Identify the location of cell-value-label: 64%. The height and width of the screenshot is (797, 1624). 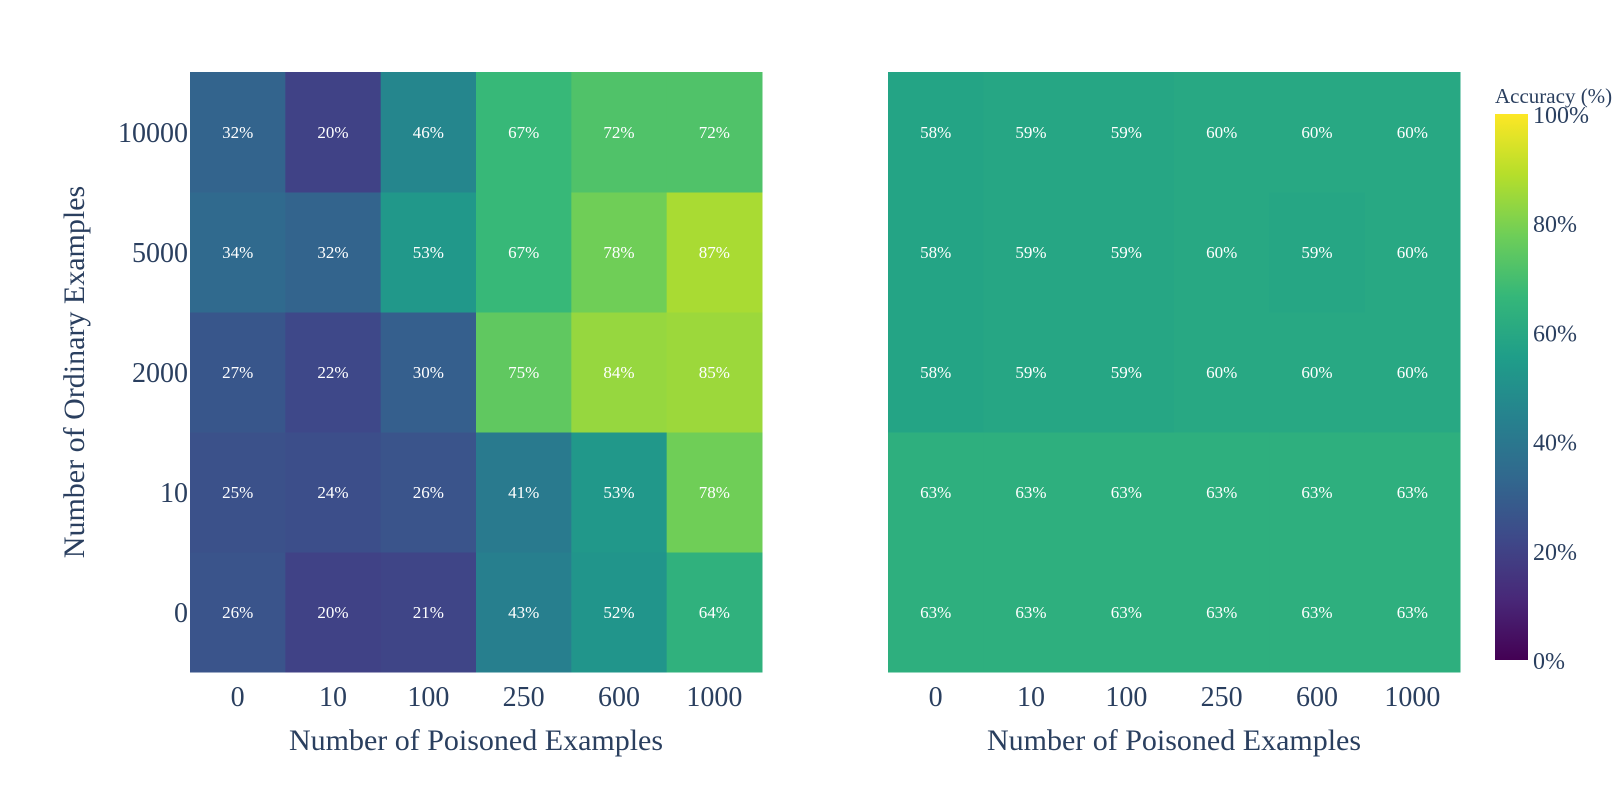
(714, 612).